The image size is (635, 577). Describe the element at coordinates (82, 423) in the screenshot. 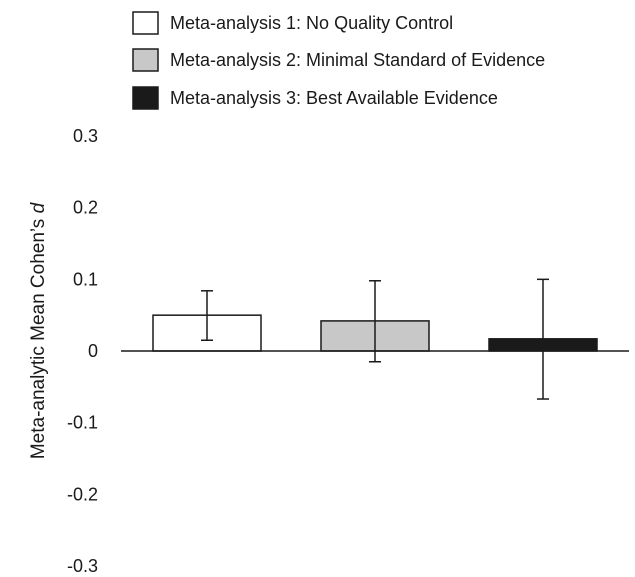

I see `y-tick-label: -0.1` at that location.